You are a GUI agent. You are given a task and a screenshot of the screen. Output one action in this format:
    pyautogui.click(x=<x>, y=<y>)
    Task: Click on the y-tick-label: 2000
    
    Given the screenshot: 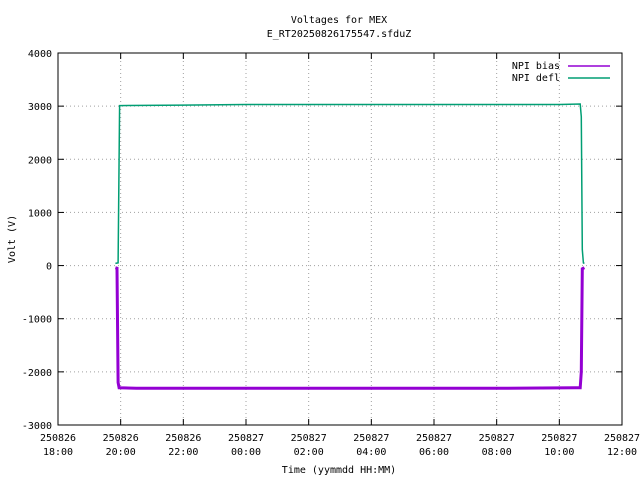 What is the action you would take?
    pyautogui.click(x=40, y=160)
    